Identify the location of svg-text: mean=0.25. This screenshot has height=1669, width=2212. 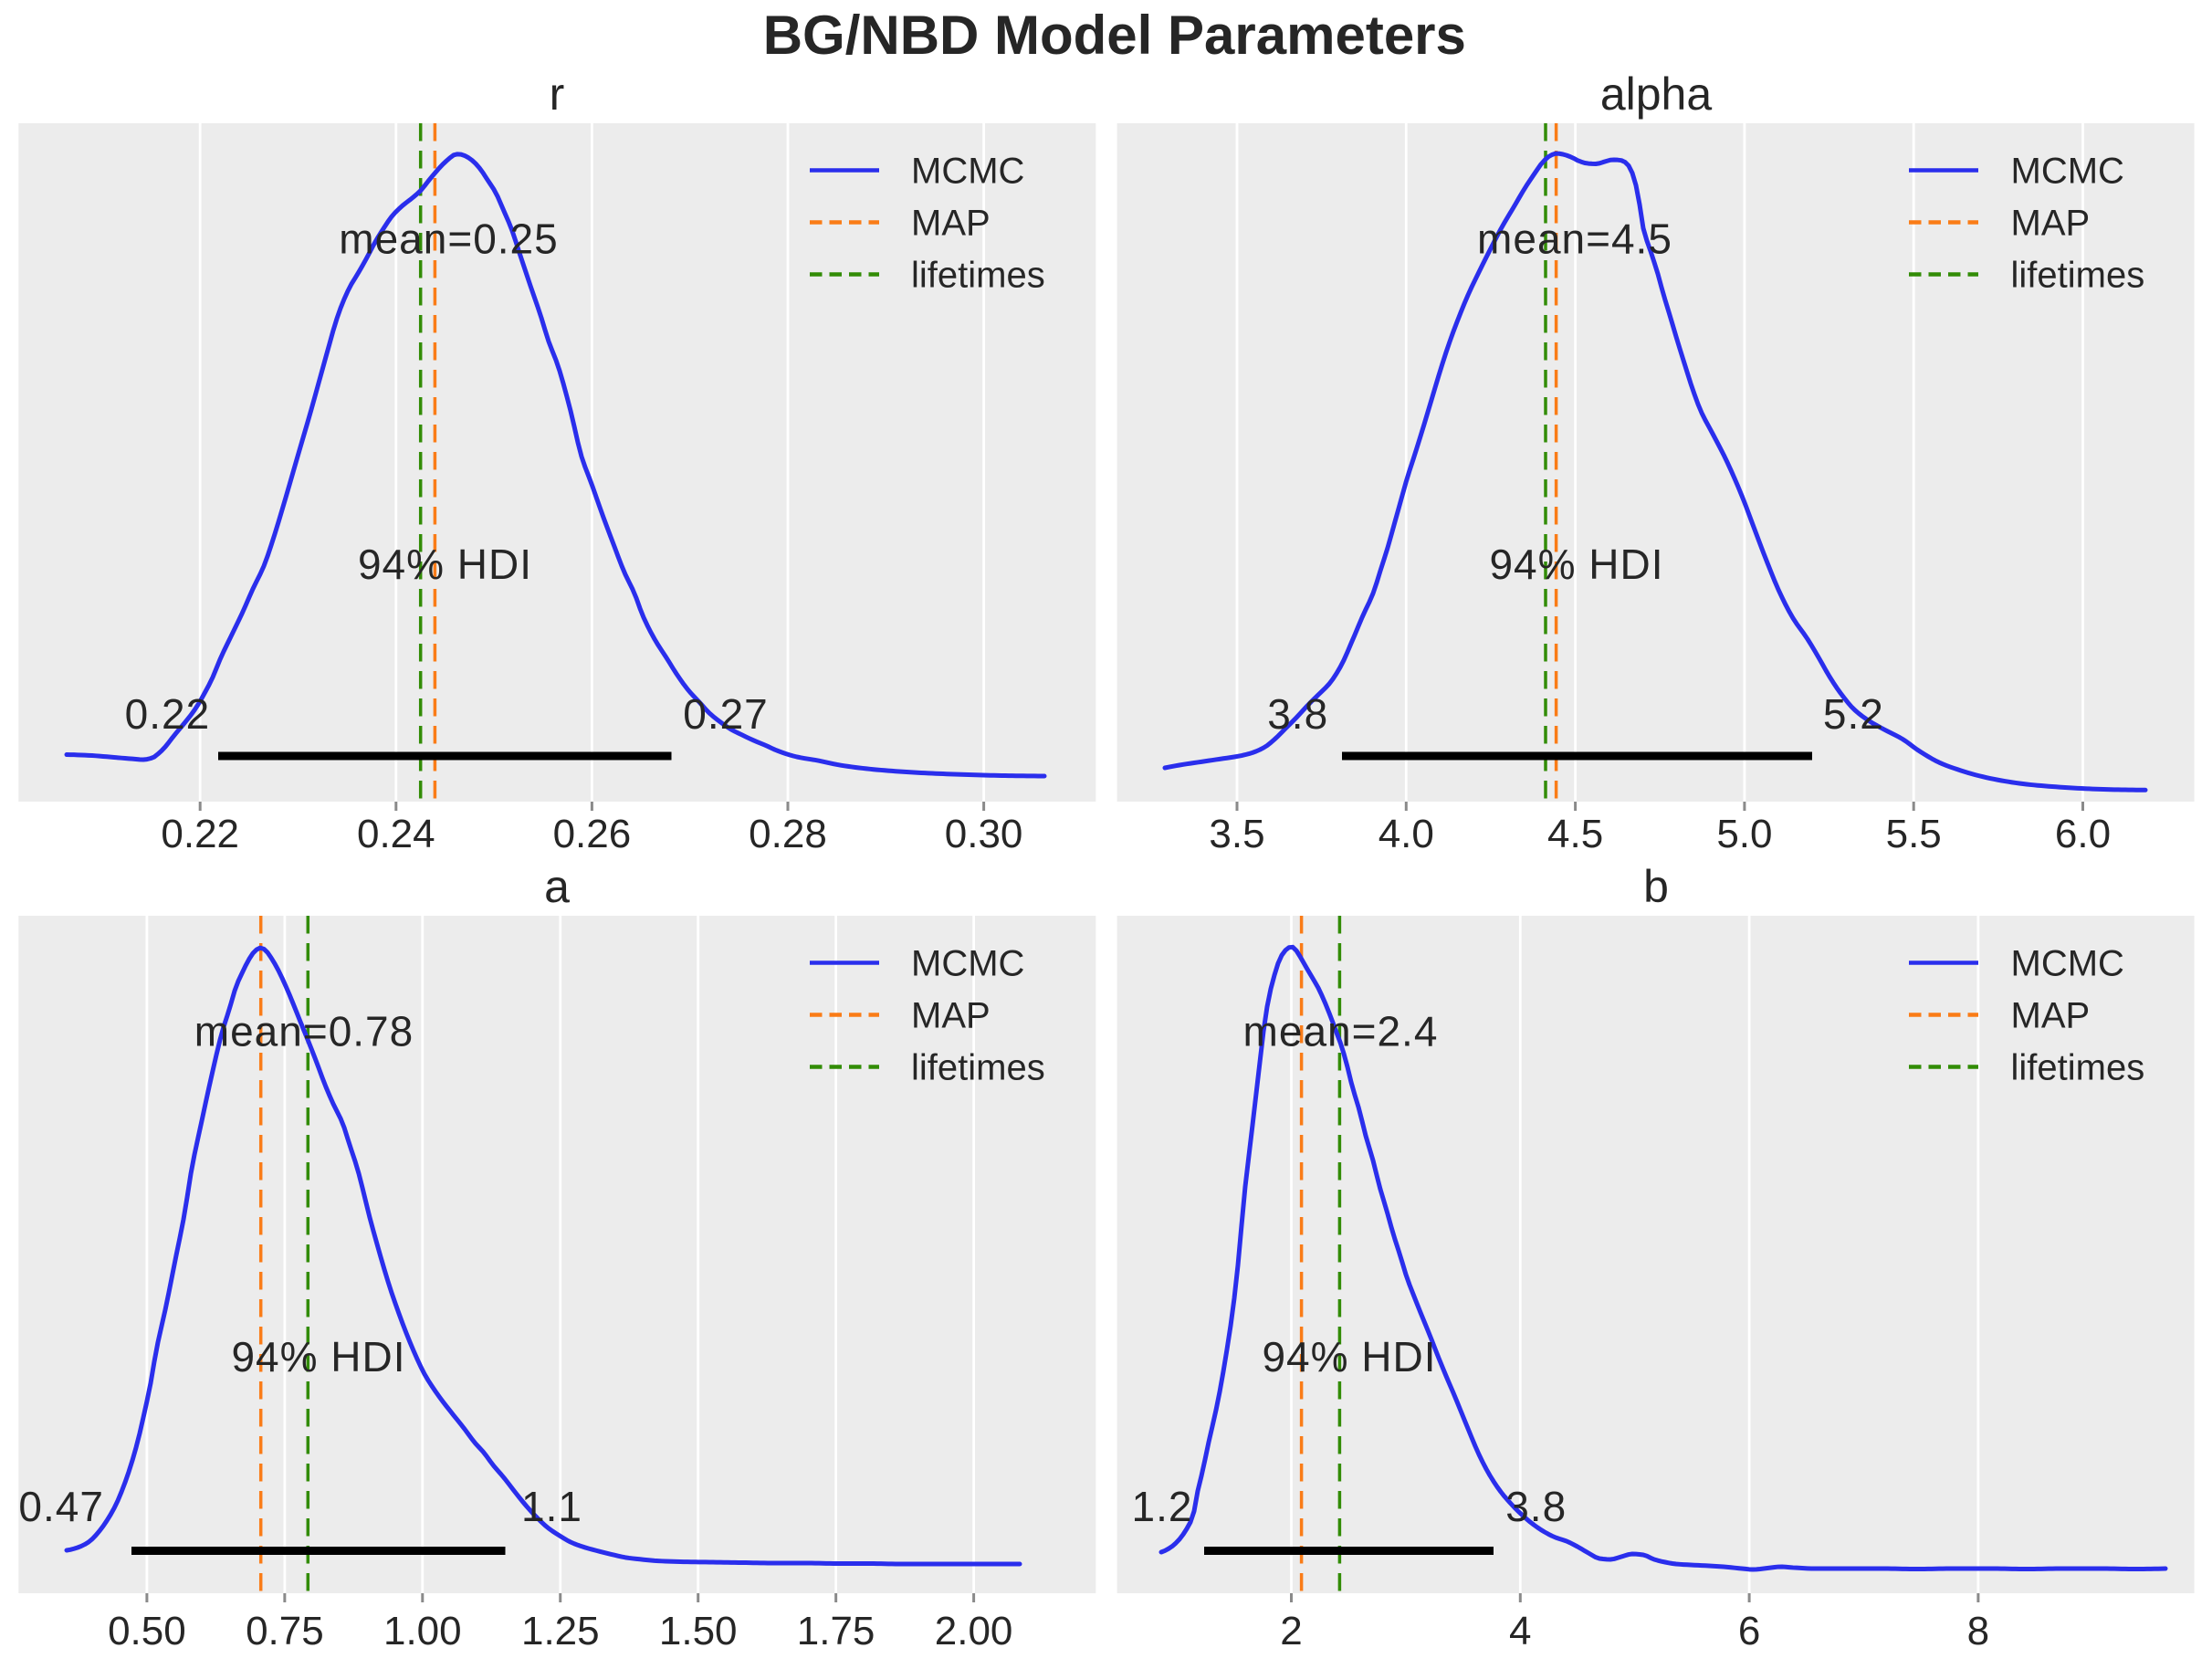
(448, 239).